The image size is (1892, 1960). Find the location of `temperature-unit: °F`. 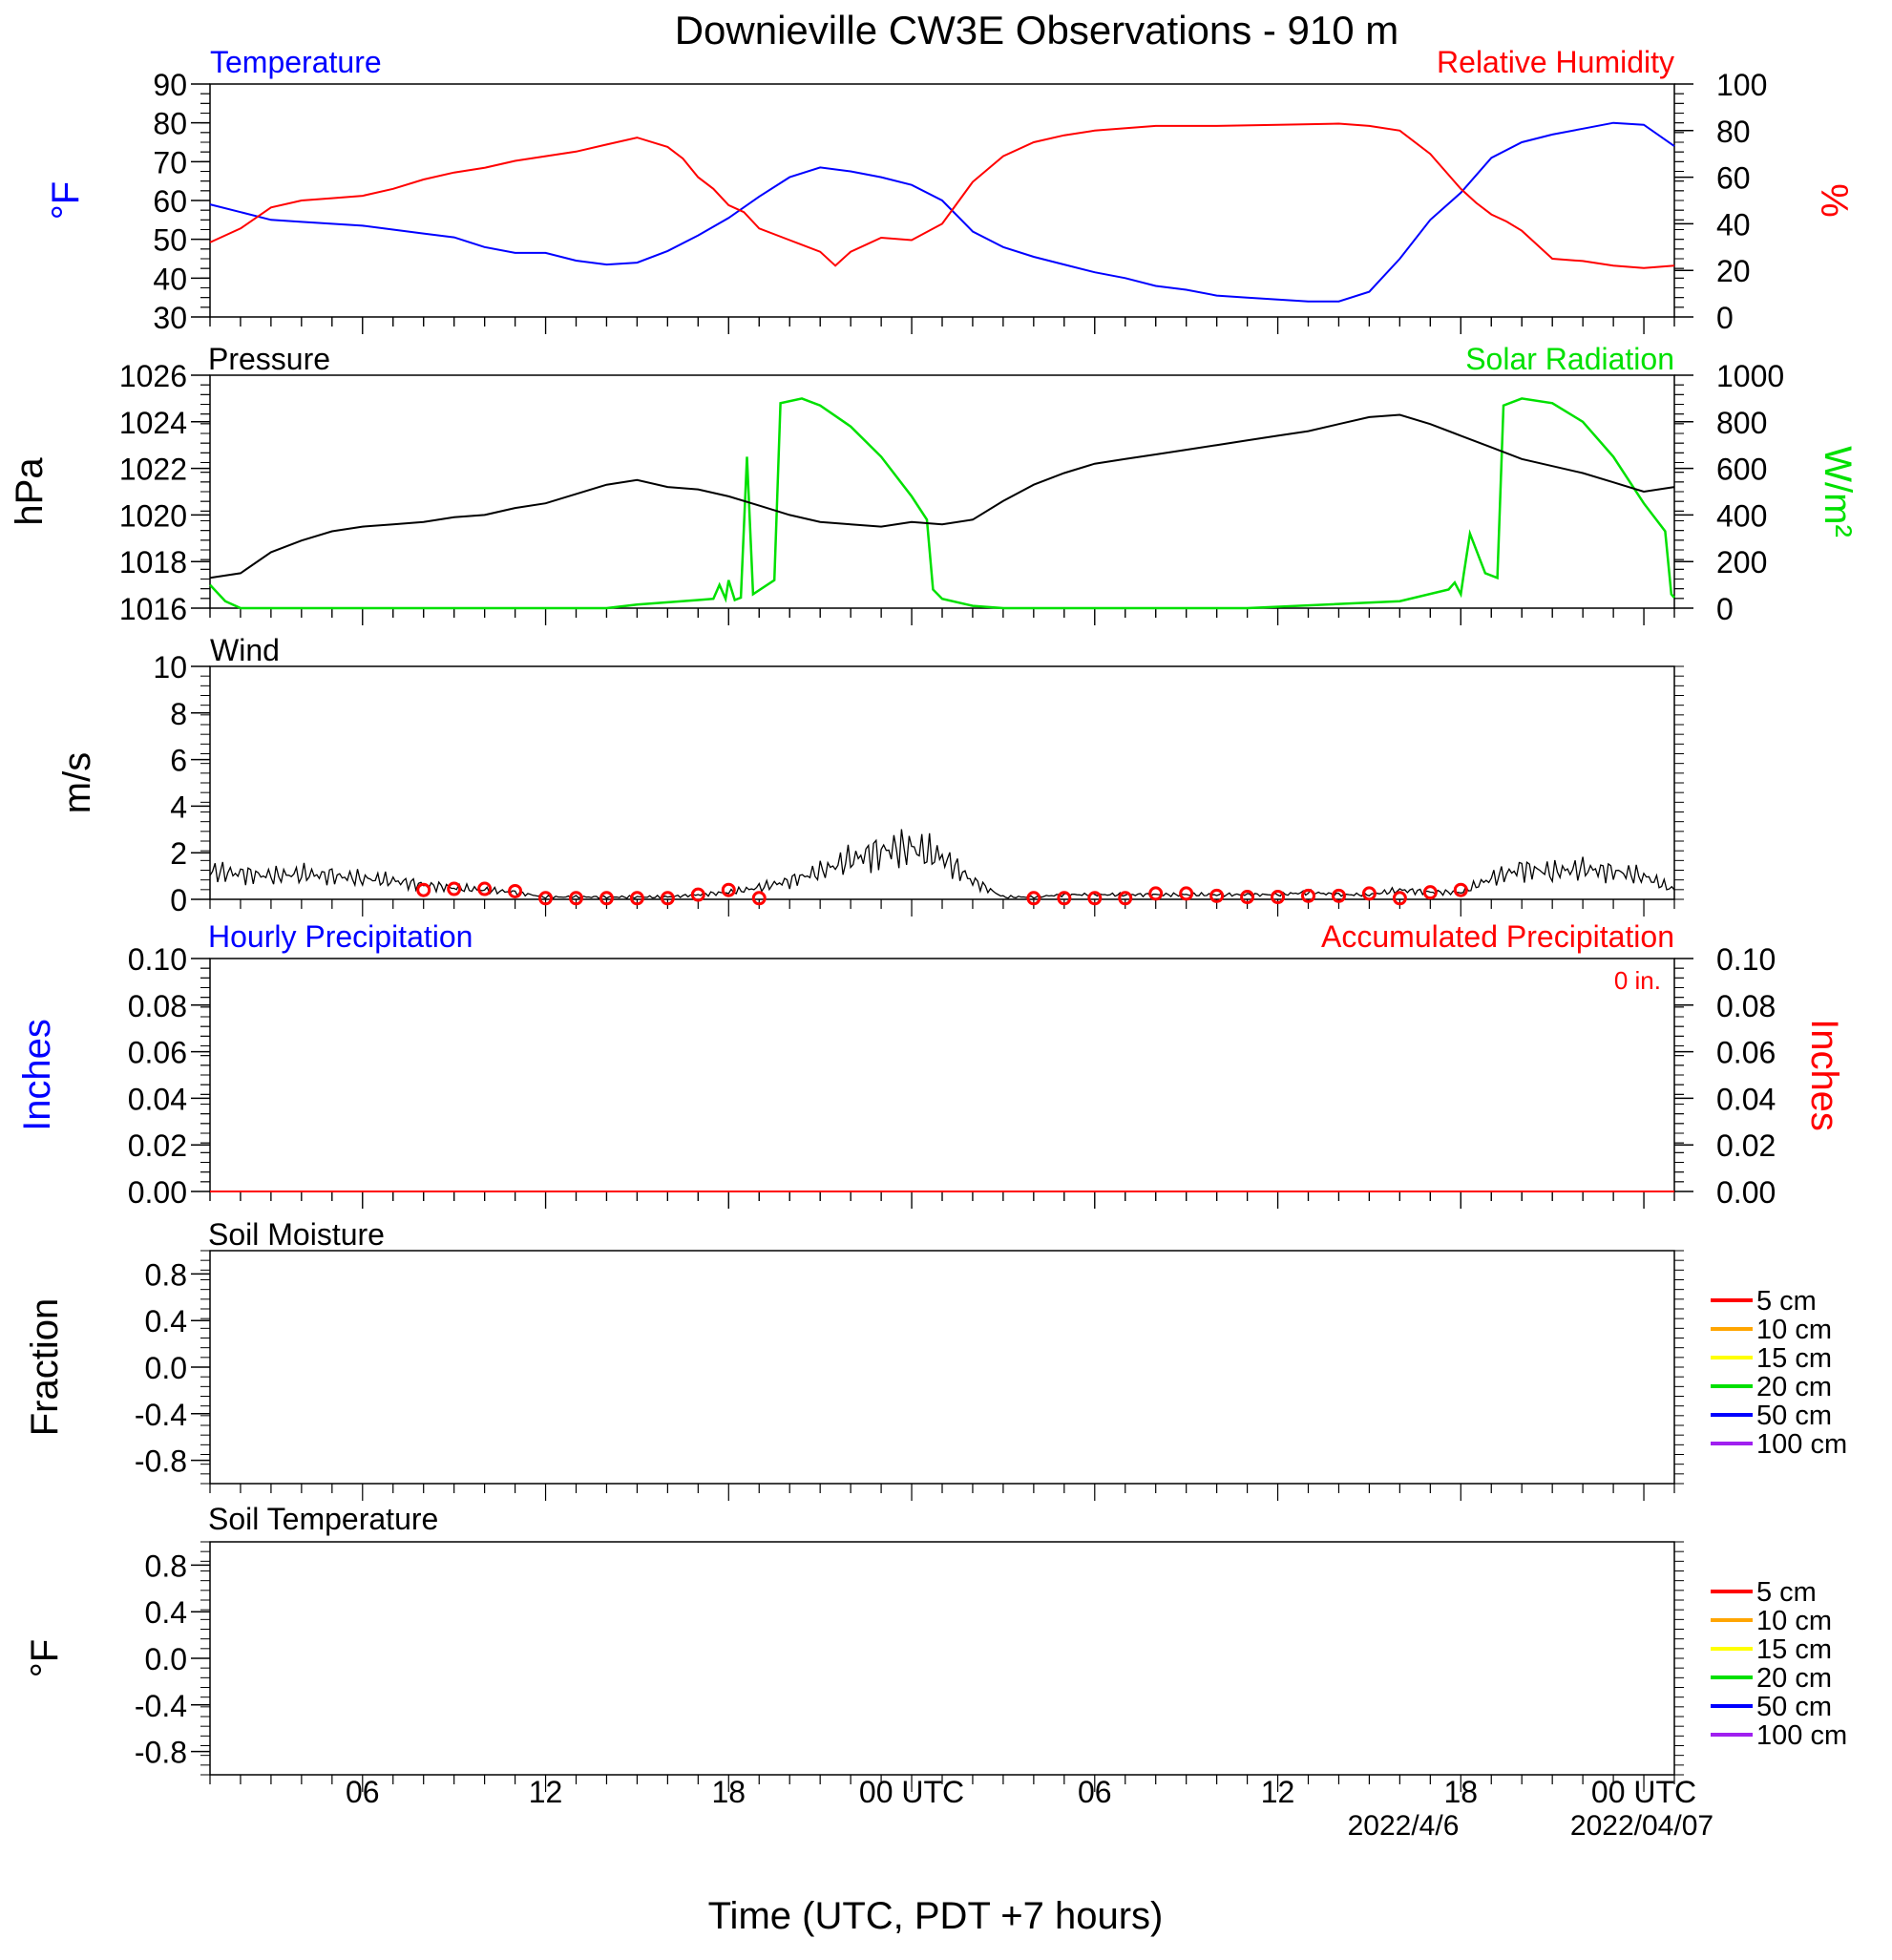

temperature-unit: °F is located at coordinates (66, 200).